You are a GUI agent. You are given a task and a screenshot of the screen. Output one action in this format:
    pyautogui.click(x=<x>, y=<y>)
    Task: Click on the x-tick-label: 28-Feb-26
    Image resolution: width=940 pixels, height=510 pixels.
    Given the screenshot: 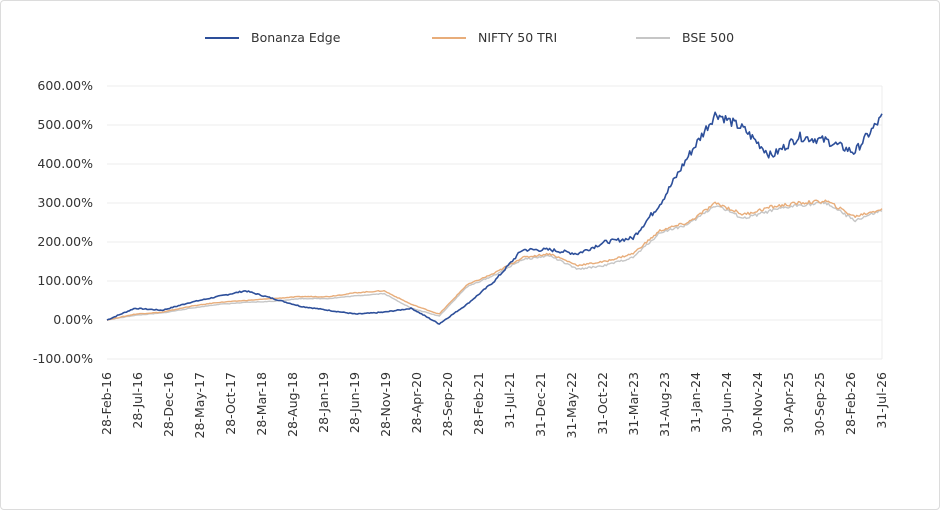 What is the action you would take?
    pyautogui.click(x=850, y=403)
    